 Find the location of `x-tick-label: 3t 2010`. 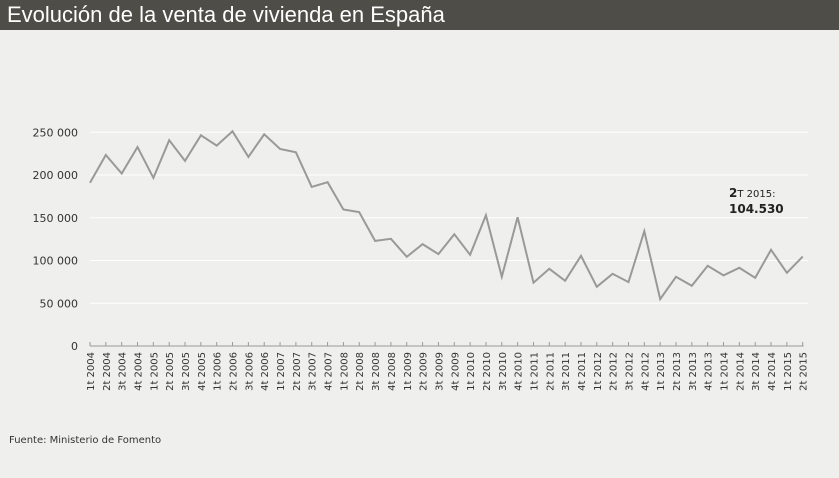

x-tick-label: 3t 2010 is located at coordinates (503, 371).